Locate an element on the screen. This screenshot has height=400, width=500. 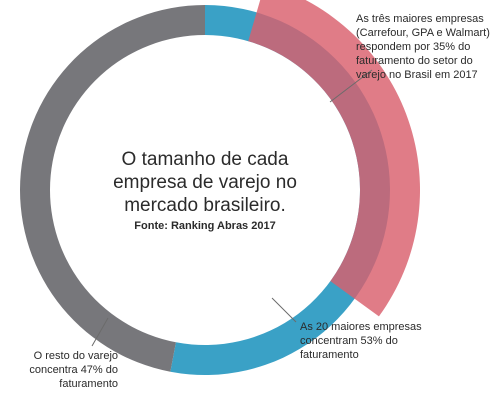
leader-top-three is located at coordinates (351, 86).